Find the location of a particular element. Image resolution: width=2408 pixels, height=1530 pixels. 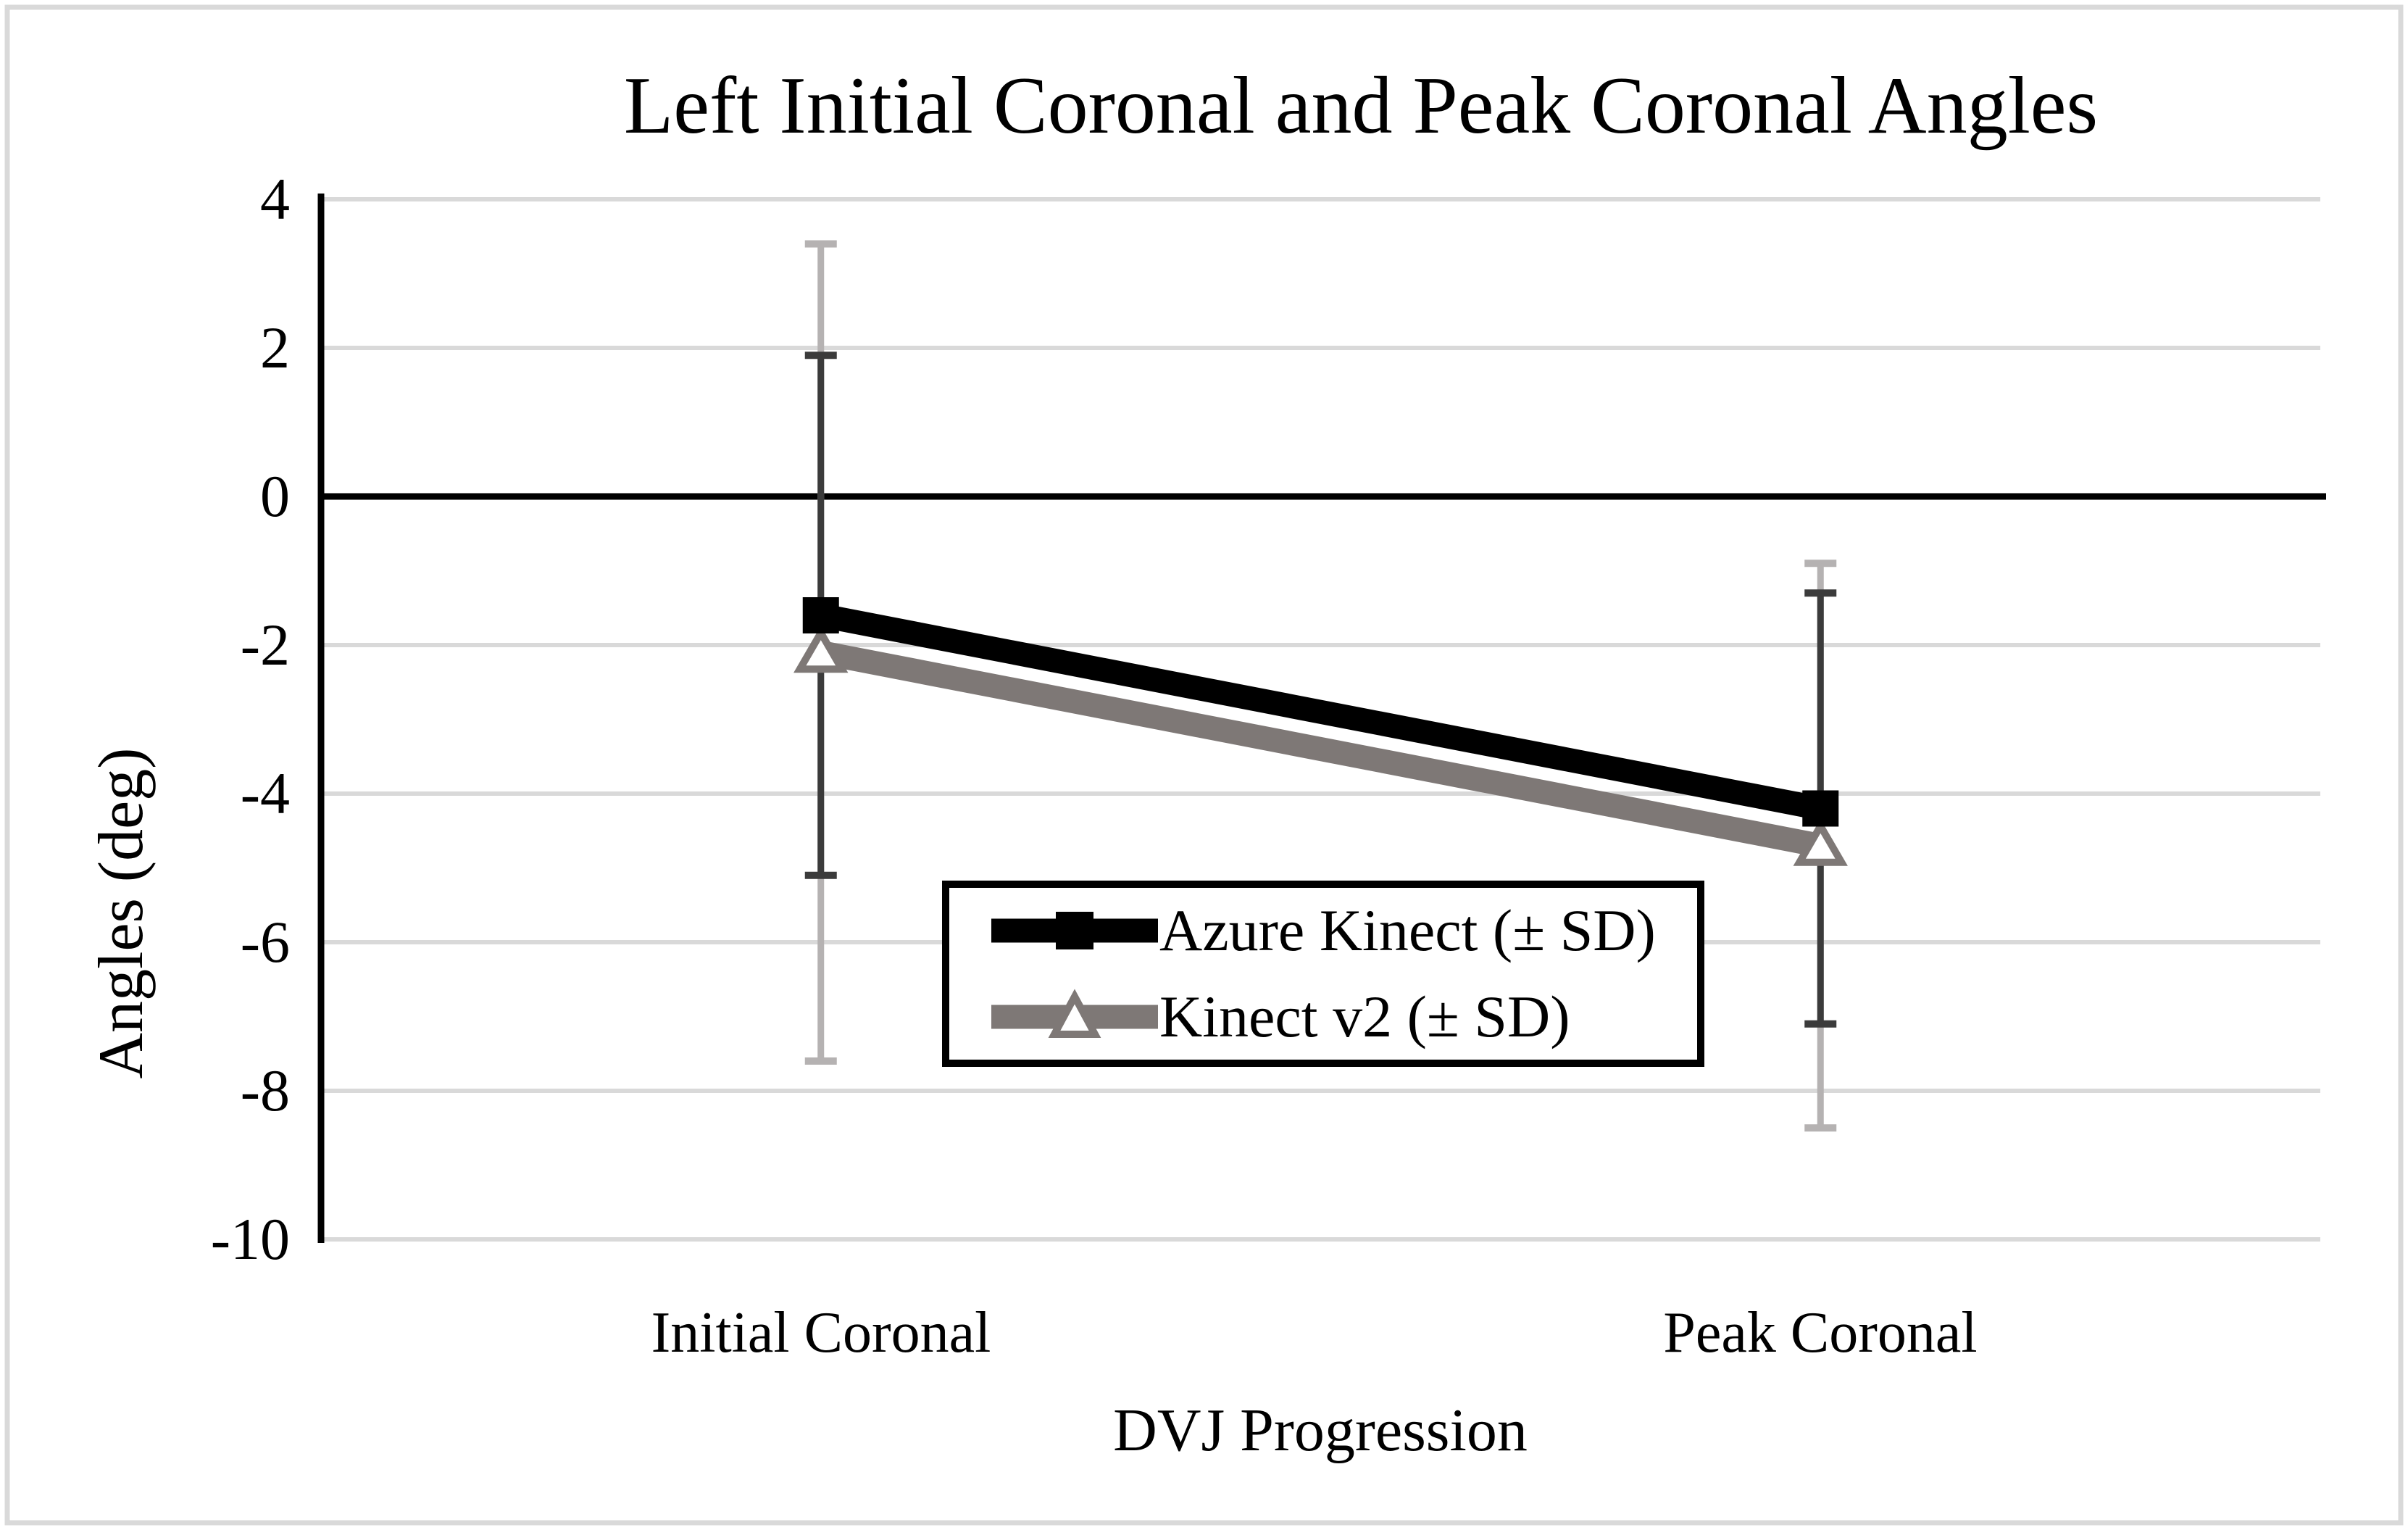

azure-kinect-swatch is located at coordinates (1074, 931).